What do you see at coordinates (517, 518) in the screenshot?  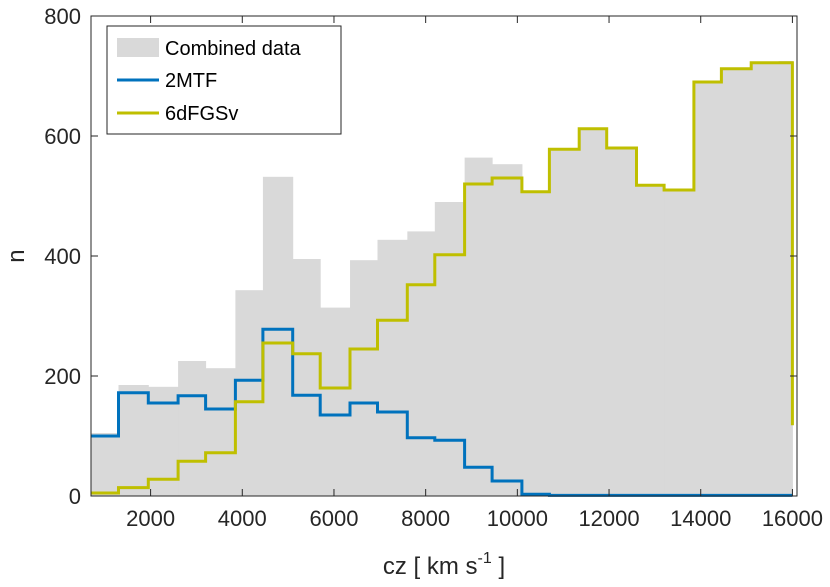 I see `x-tick-label: 10000` at bounding box center [517, 518].